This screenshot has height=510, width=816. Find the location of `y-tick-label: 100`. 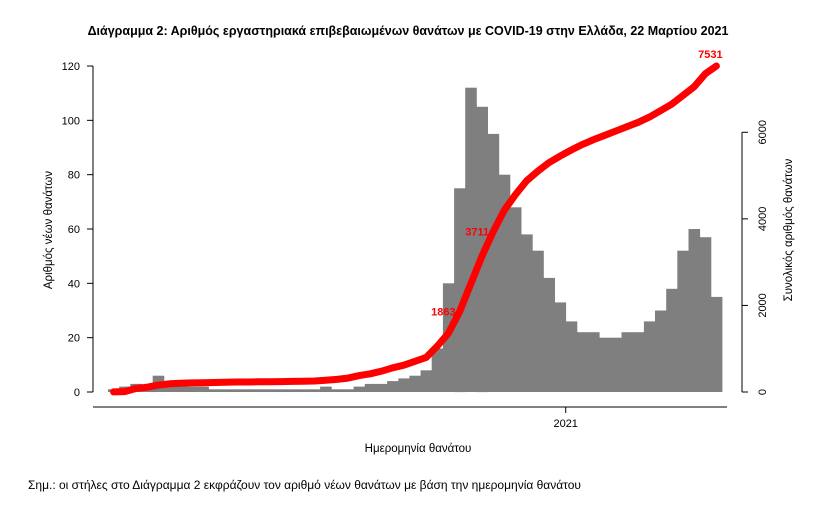

y-tick-label: 100 is located at coordinates (71, 121).